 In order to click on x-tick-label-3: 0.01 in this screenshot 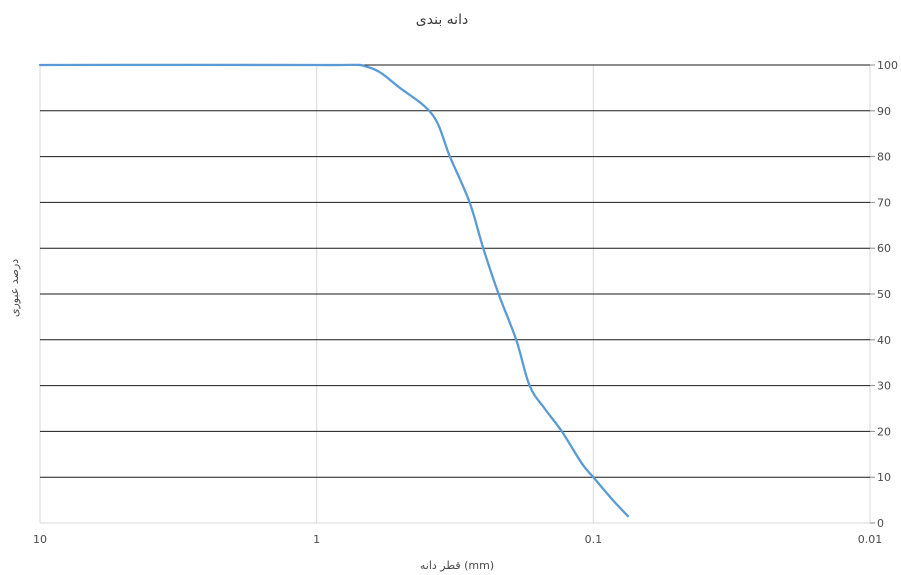, I will do `click(870, 539)`.